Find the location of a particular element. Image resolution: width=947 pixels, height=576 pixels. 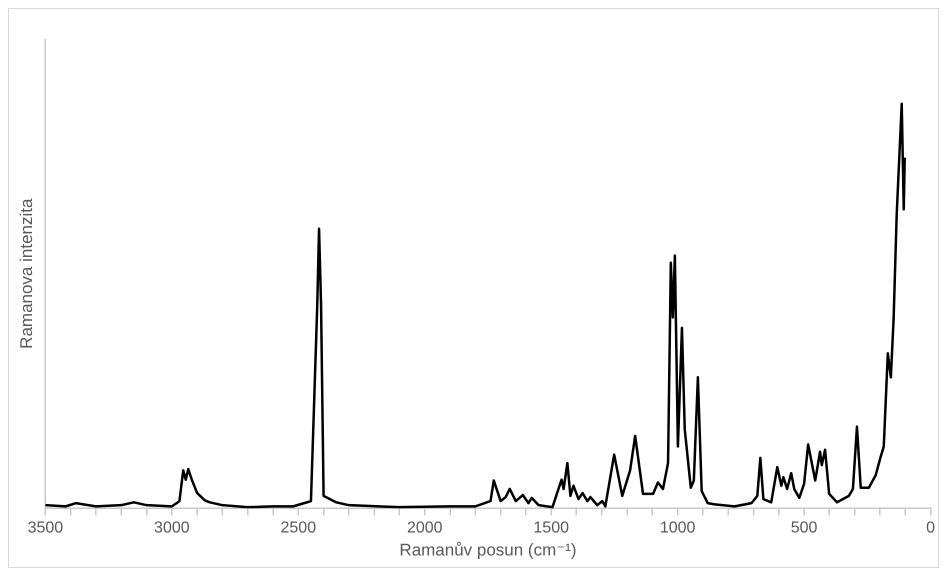

x-tick-label: 0 is located at coordinates (931, 527).